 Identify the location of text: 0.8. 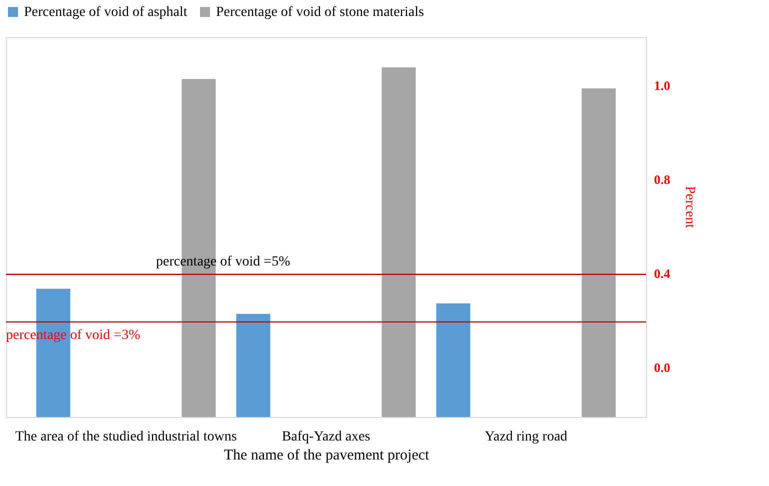
(662, 179).